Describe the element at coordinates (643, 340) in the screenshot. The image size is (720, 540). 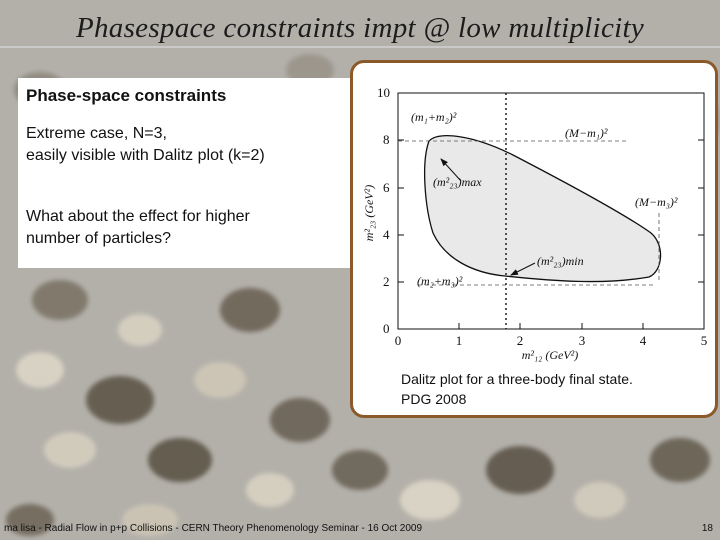
I see `x-tick: 4` at that location.